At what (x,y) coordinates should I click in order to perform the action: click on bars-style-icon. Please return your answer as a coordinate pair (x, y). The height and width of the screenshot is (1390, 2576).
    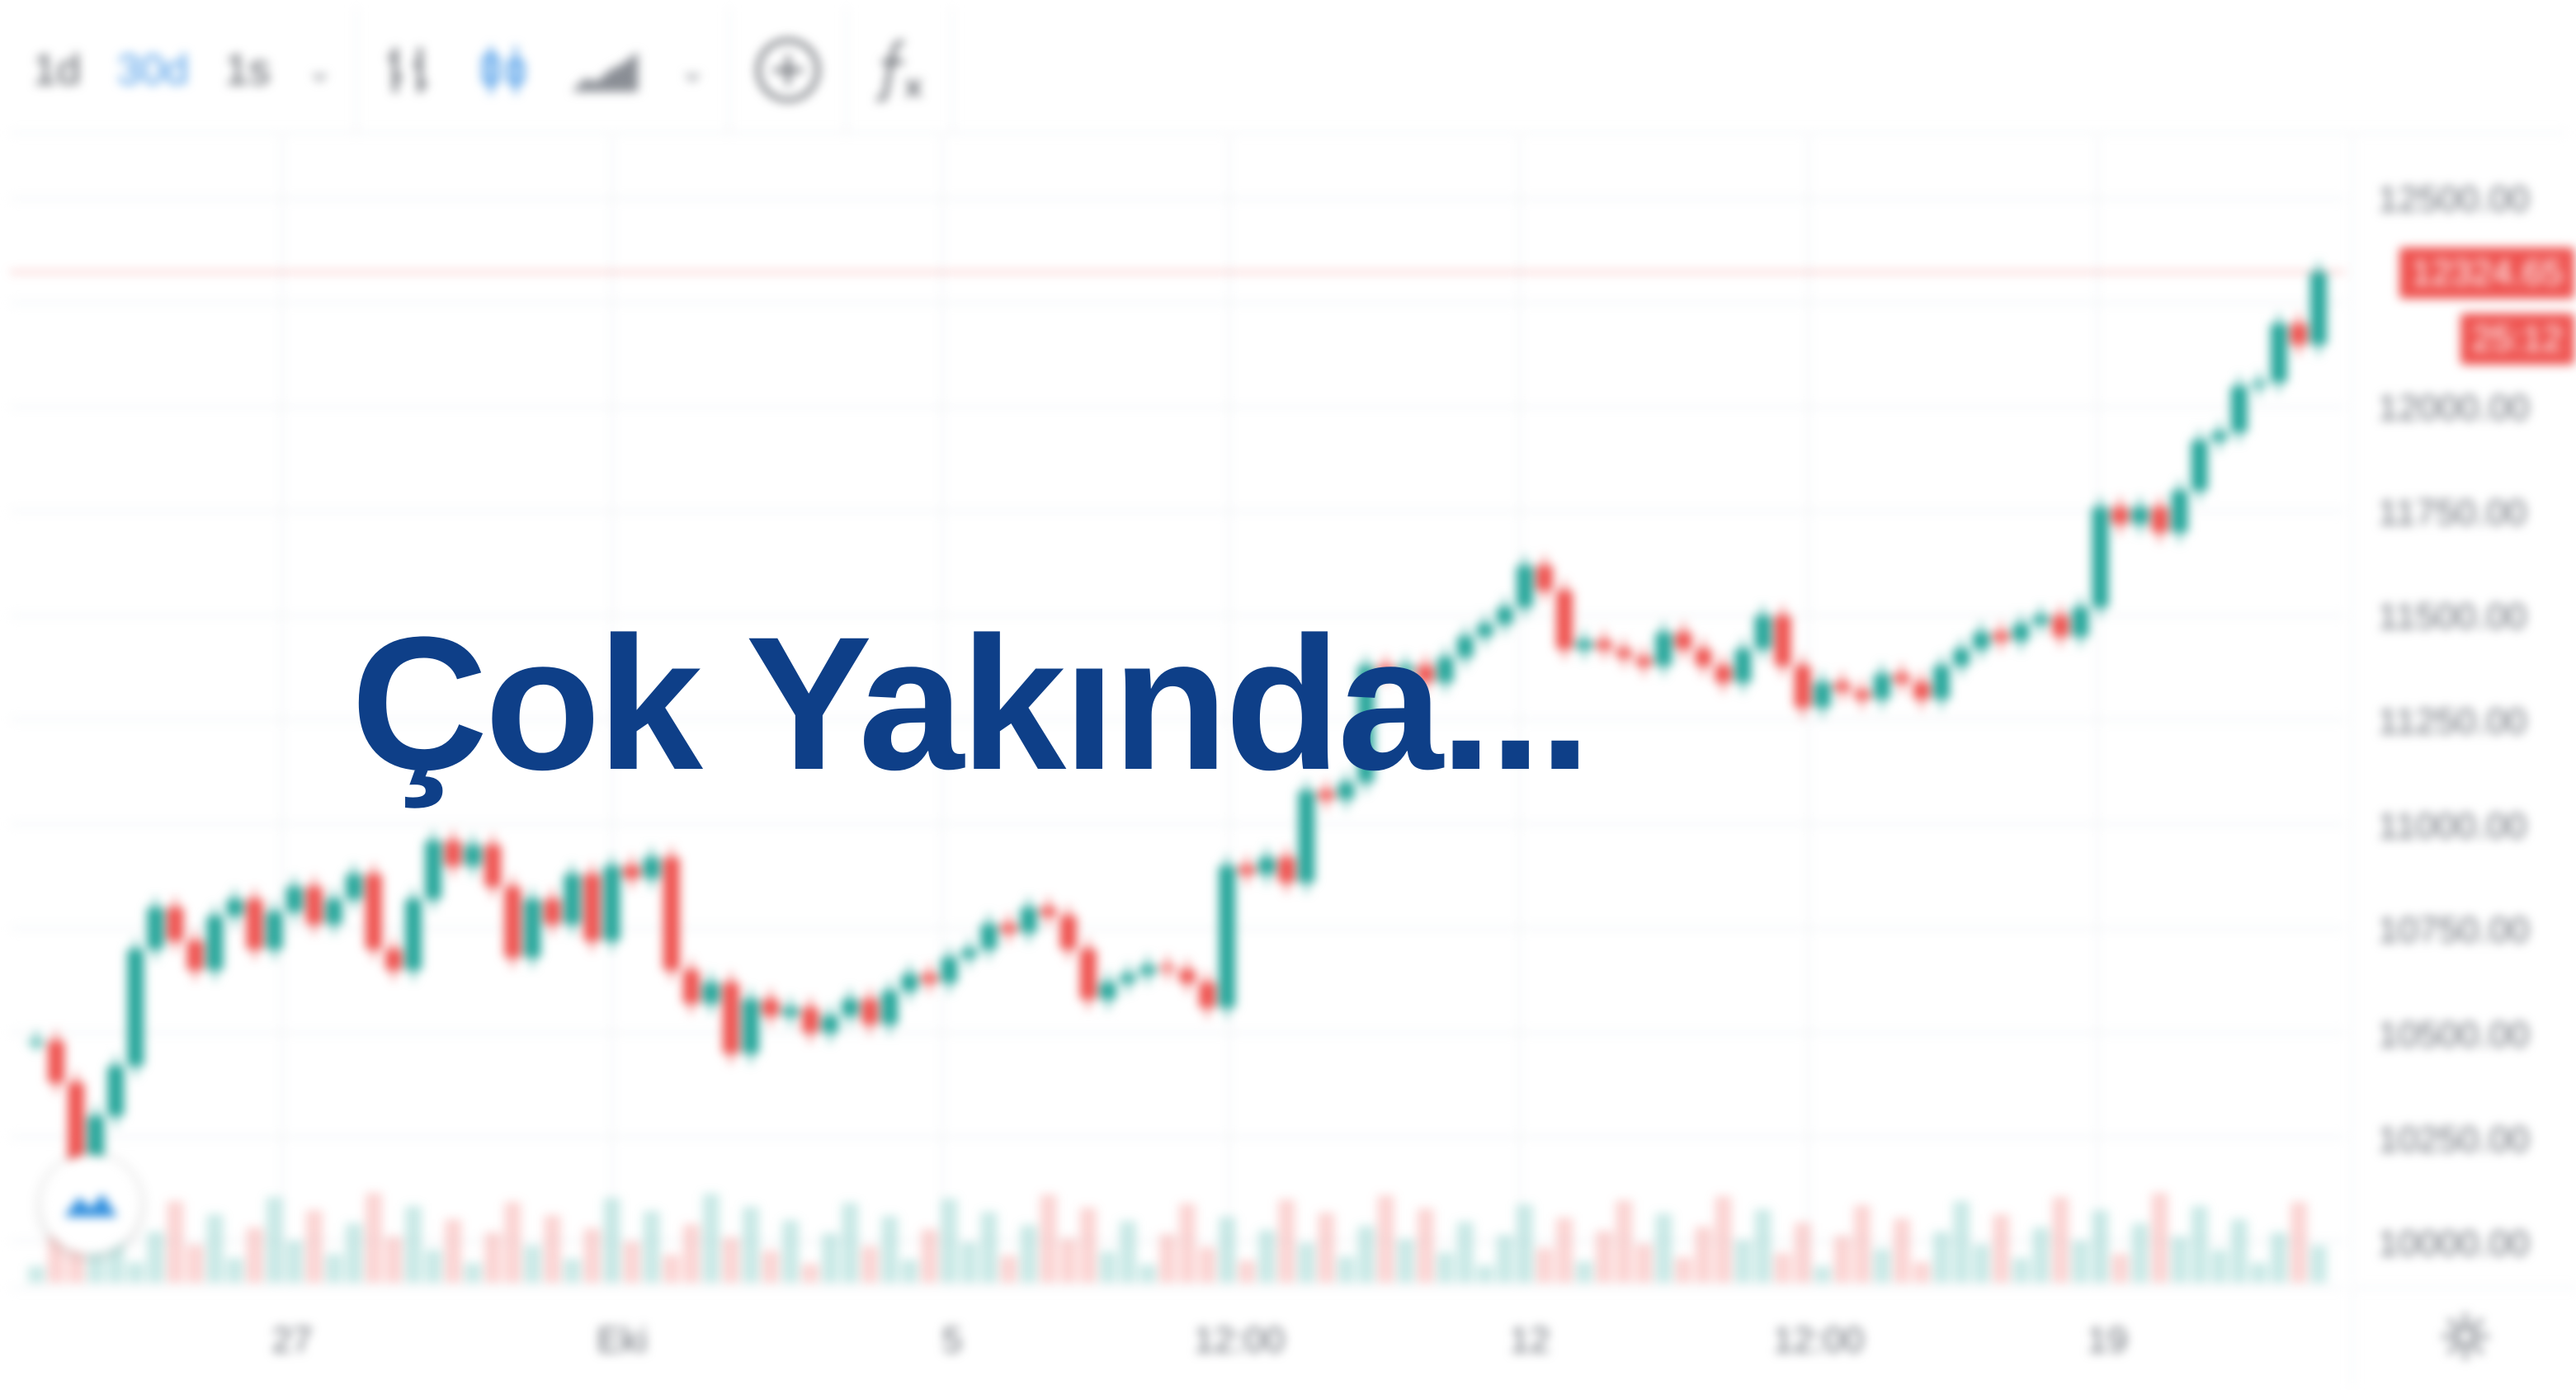
    Looking at the image, I should click on (409, 70).